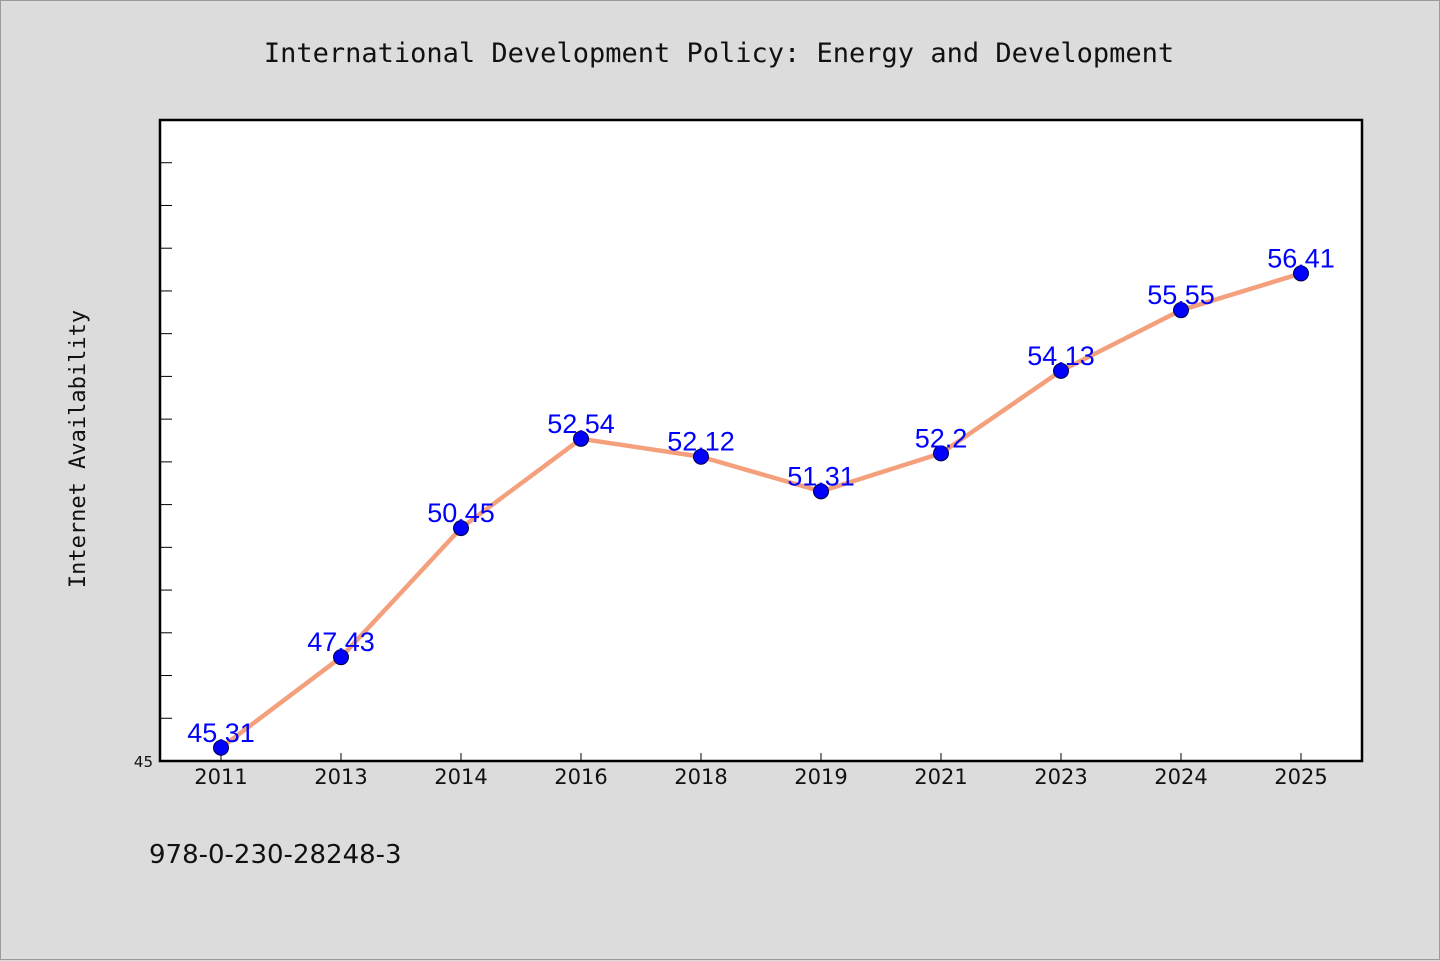  What do you see at coordinates (1300, 777) in the screenshot?
I see `x-tick-label: 2025` at bounding box center [1300, 777].